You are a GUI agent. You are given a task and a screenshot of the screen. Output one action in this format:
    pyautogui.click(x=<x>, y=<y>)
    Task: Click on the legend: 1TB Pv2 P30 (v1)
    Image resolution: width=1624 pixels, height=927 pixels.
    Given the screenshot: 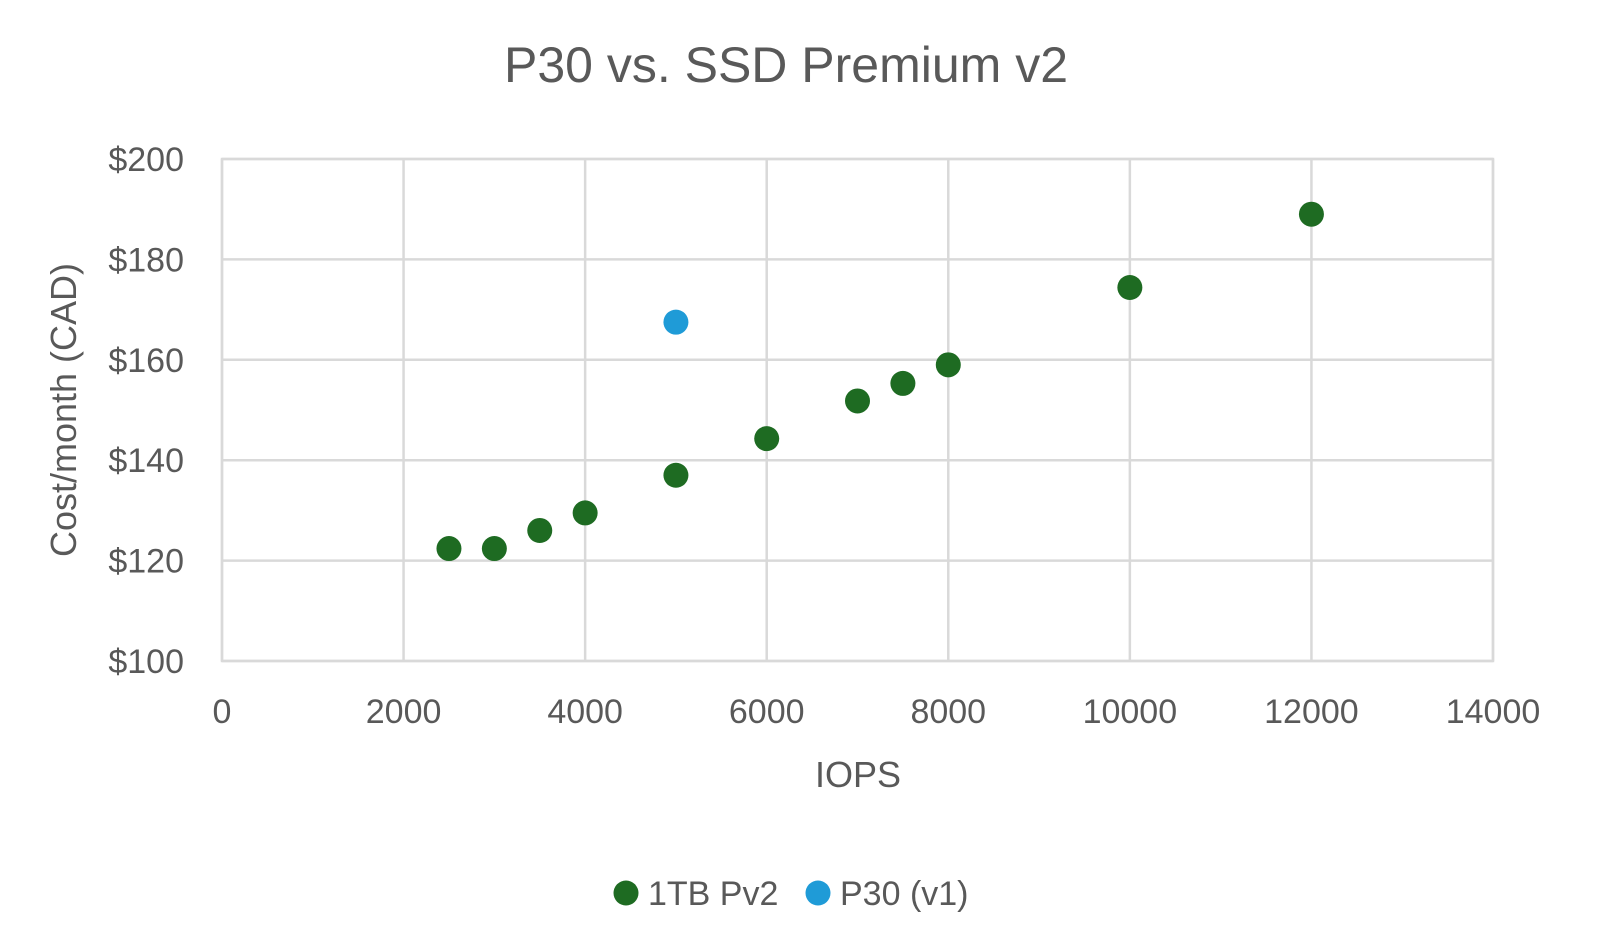 What is the action you would take?
    pyautogui.click(x=791, y=894)
    